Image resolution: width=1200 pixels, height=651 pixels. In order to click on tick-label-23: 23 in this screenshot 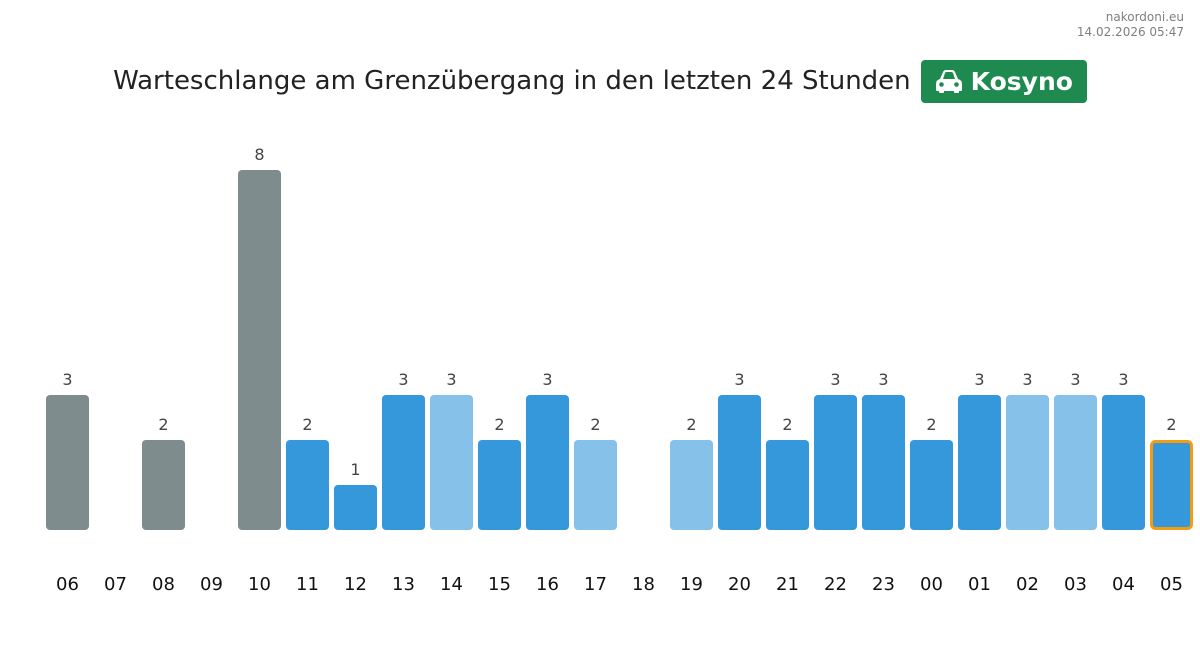, I will do `click(883, 584)`.